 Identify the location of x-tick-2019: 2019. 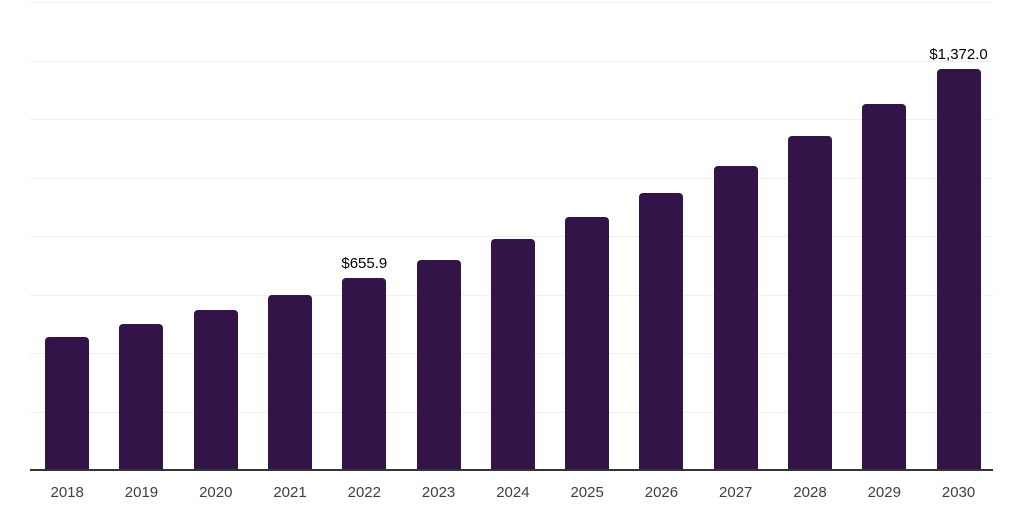
(141, 492).